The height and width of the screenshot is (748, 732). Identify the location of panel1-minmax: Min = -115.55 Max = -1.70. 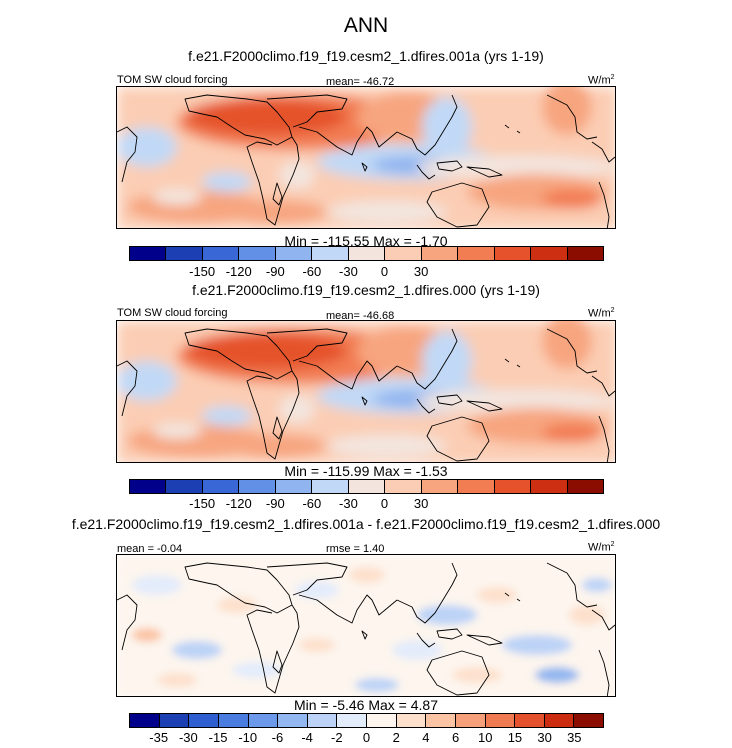
(366, 241).